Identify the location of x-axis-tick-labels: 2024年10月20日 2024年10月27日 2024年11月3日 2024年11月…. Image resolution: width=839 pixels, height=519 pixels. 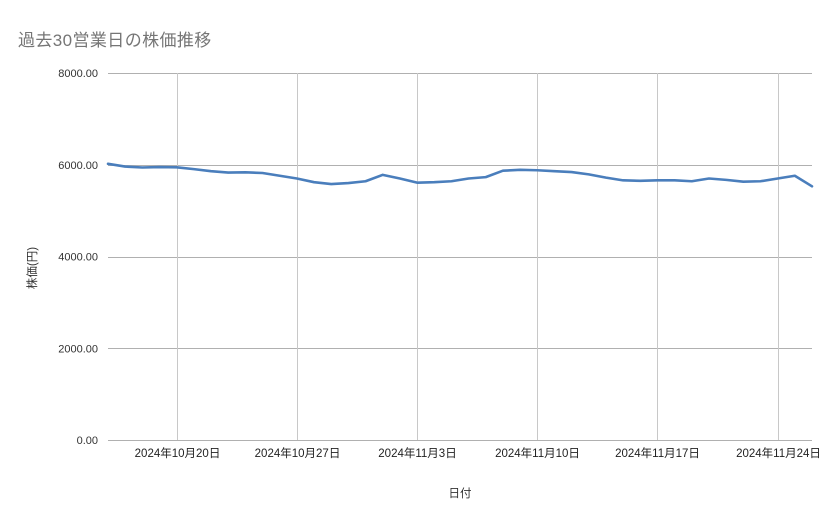
(478, 453).